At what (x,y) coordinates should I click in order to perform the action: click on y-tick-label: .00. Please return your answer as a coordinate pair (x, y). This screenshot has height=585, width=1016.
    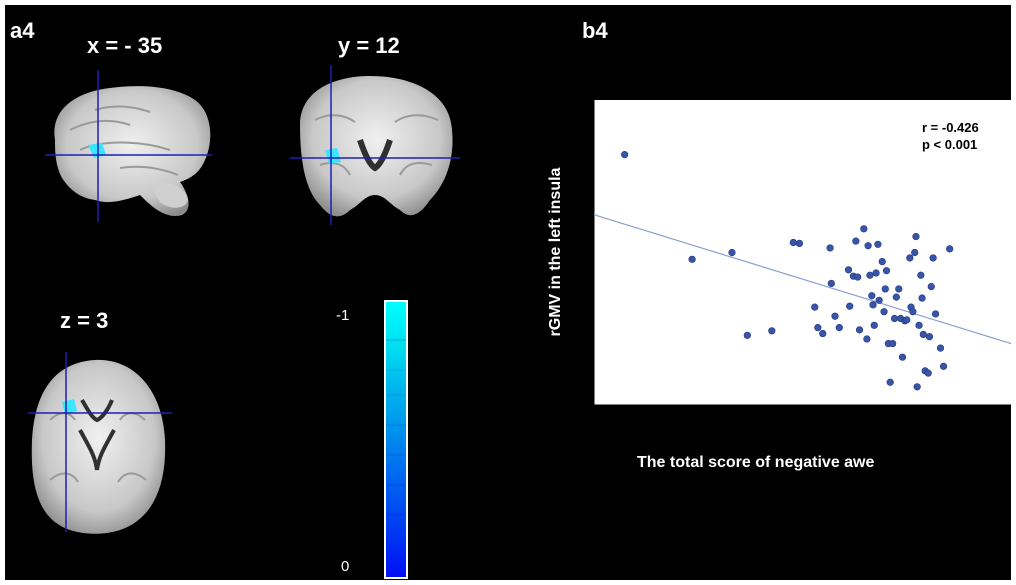
    Looking at the image, I should click on (580, 299).